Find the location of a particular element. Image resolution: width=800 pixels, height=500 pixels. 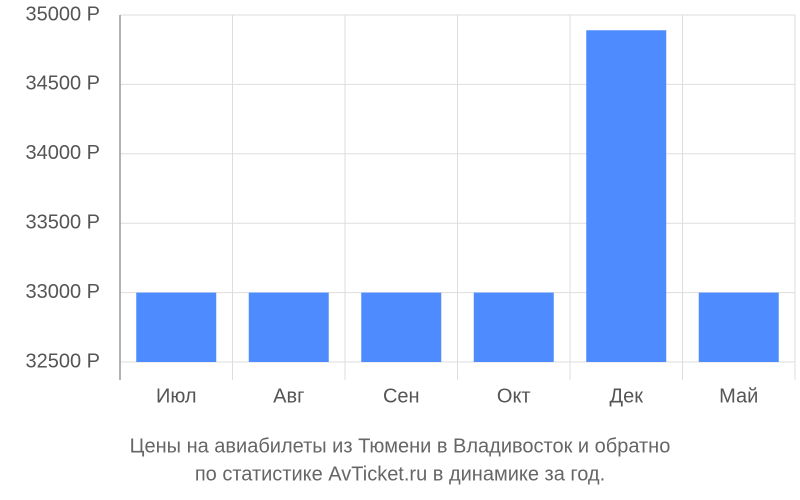

y-tick-label: 32500 Р is located at coordinates (62, 361).